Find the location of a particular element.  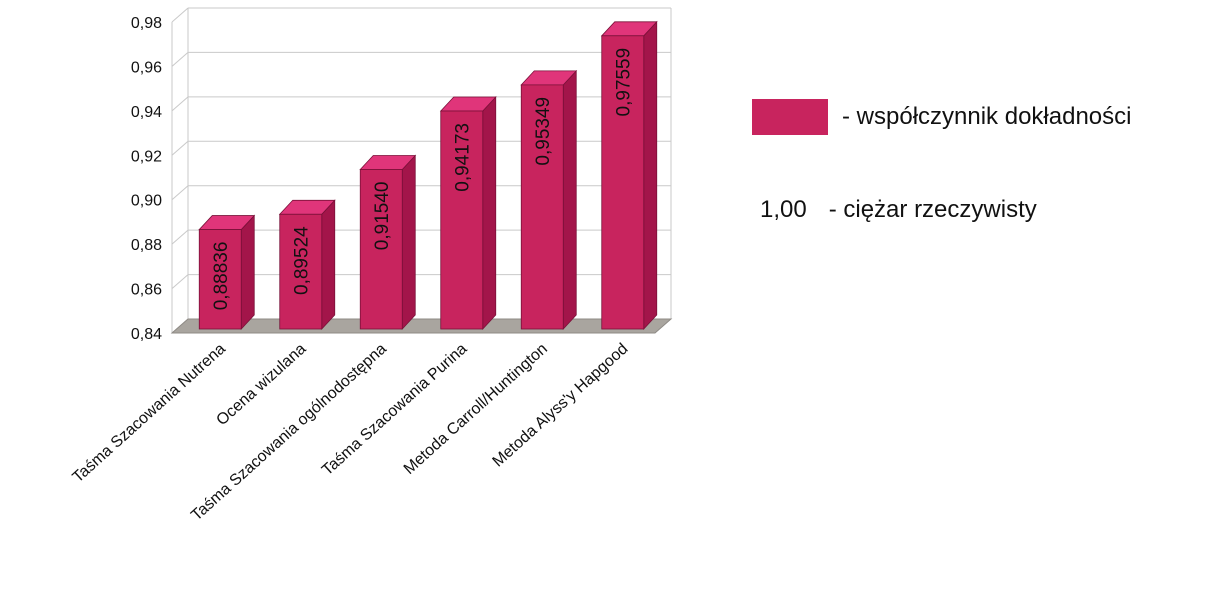

data-label: 0,88836 is located at coordinates (221, 276).